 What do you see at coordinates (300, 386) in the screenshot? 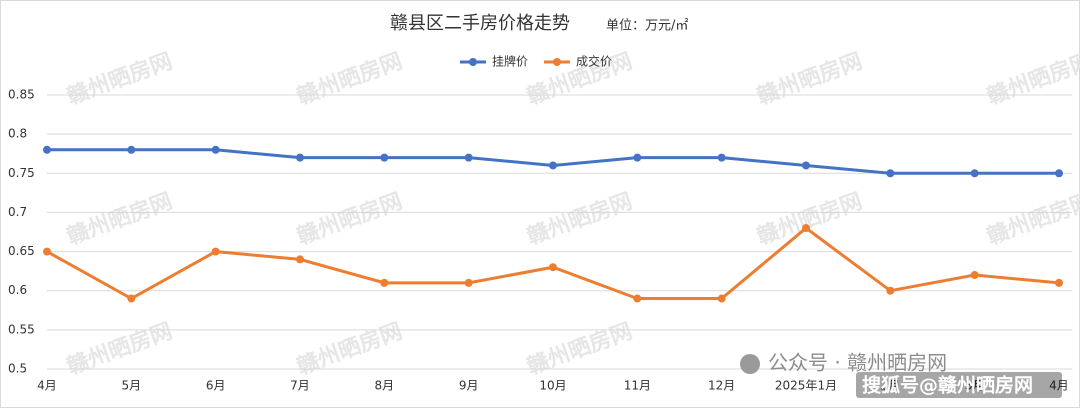
I see `x-tick-label: 7月` at bounding box center [300, 386].